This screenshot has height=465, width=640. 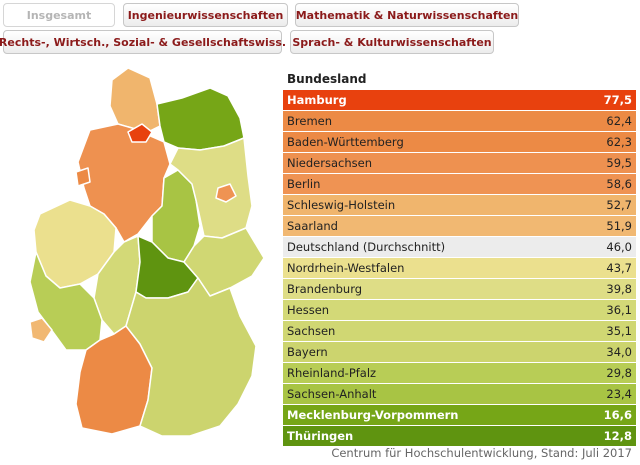 What do you see at coordinates (345, 142) in the screenshot?
I see `state-name: Baden-Württemberg` at bounding box center [345, 142].